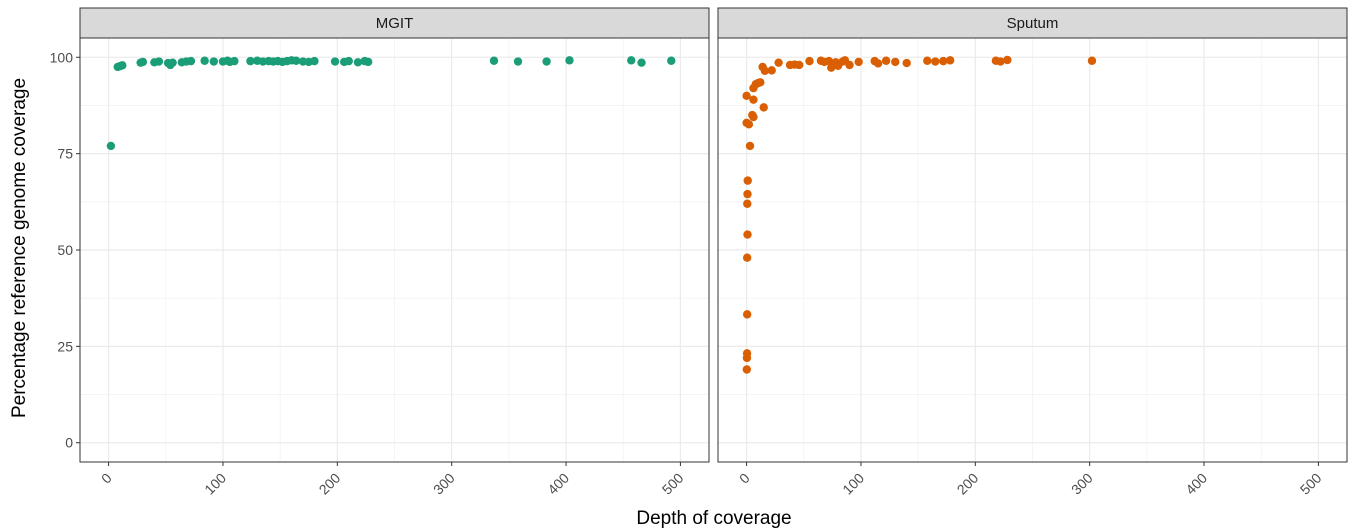  I want to click on y-tick-label: 25, so click(65, 346).